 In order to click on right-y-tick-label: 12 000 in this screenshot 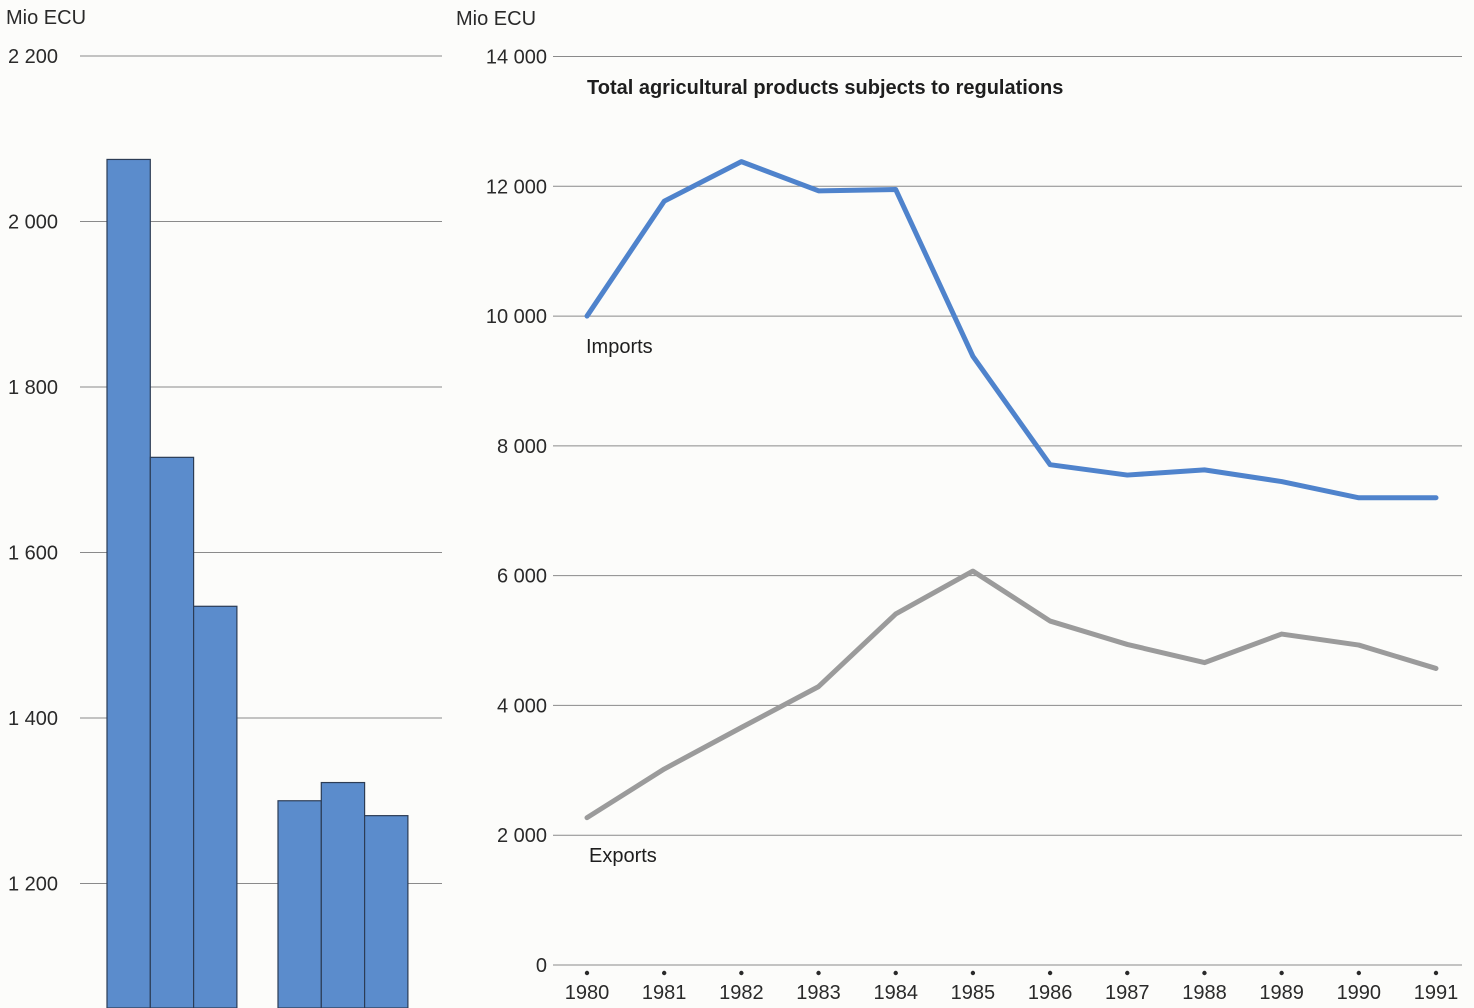, I will do `click(516, 187)`.